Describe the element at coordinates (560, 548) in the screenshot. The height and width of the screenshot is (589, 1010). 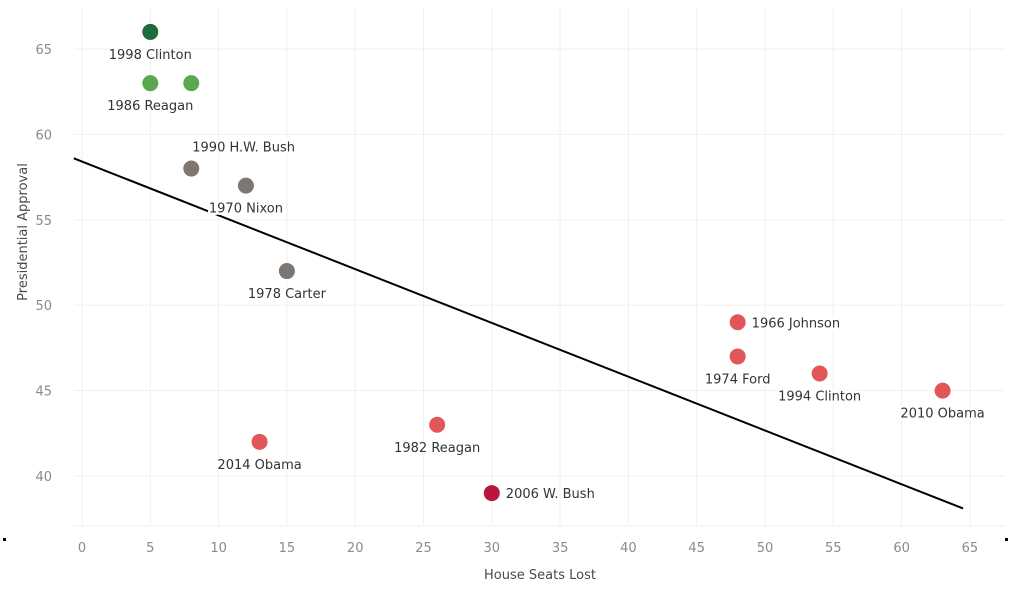
I see `x-tick-label: 35` at that location.